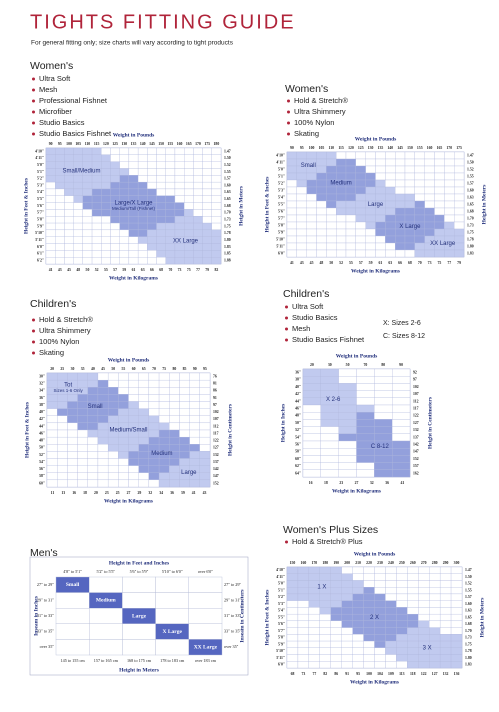  Describe the element at coordinates (298, 380) in the screenshot. I see `left-tick-label: 38"` at that location.